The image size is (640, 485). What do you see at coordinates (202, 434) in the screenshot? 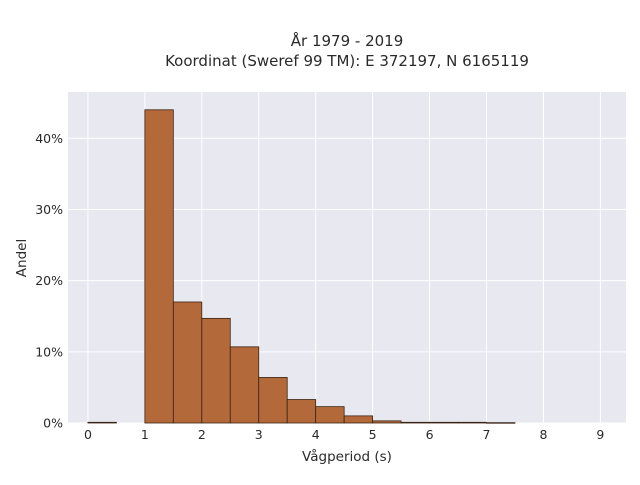
I see `x-tick-label: 2` at bounding box center [202, 434].